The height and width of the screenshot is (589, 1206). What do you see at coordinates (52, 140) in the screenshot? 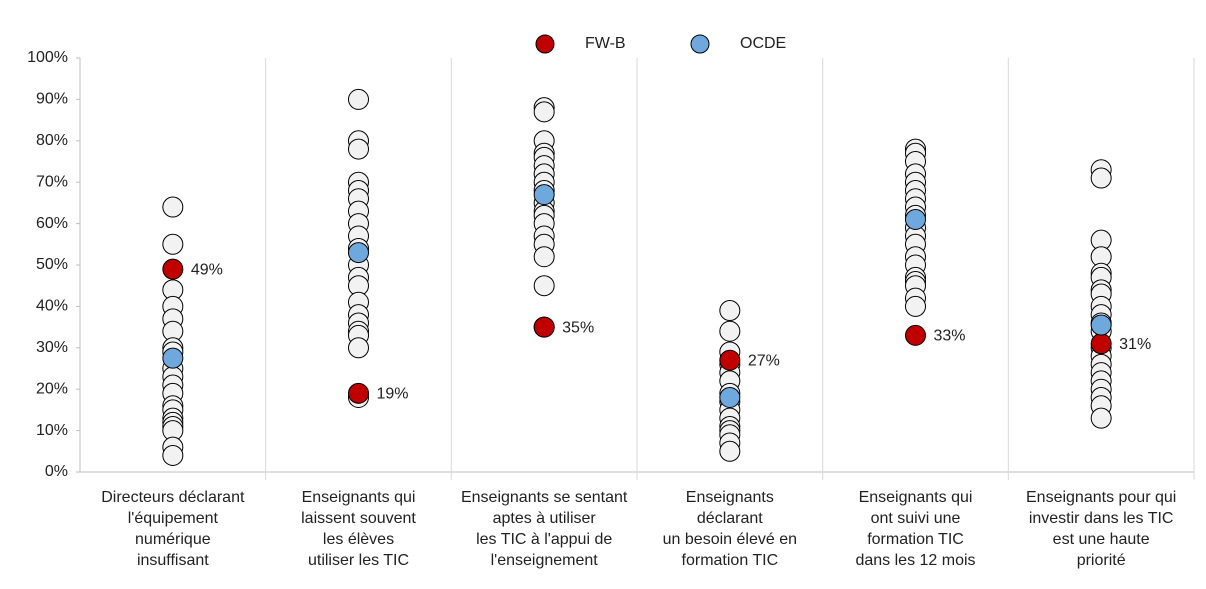
I see `y-tick-label: 80%` at bounding box center [52, 140].